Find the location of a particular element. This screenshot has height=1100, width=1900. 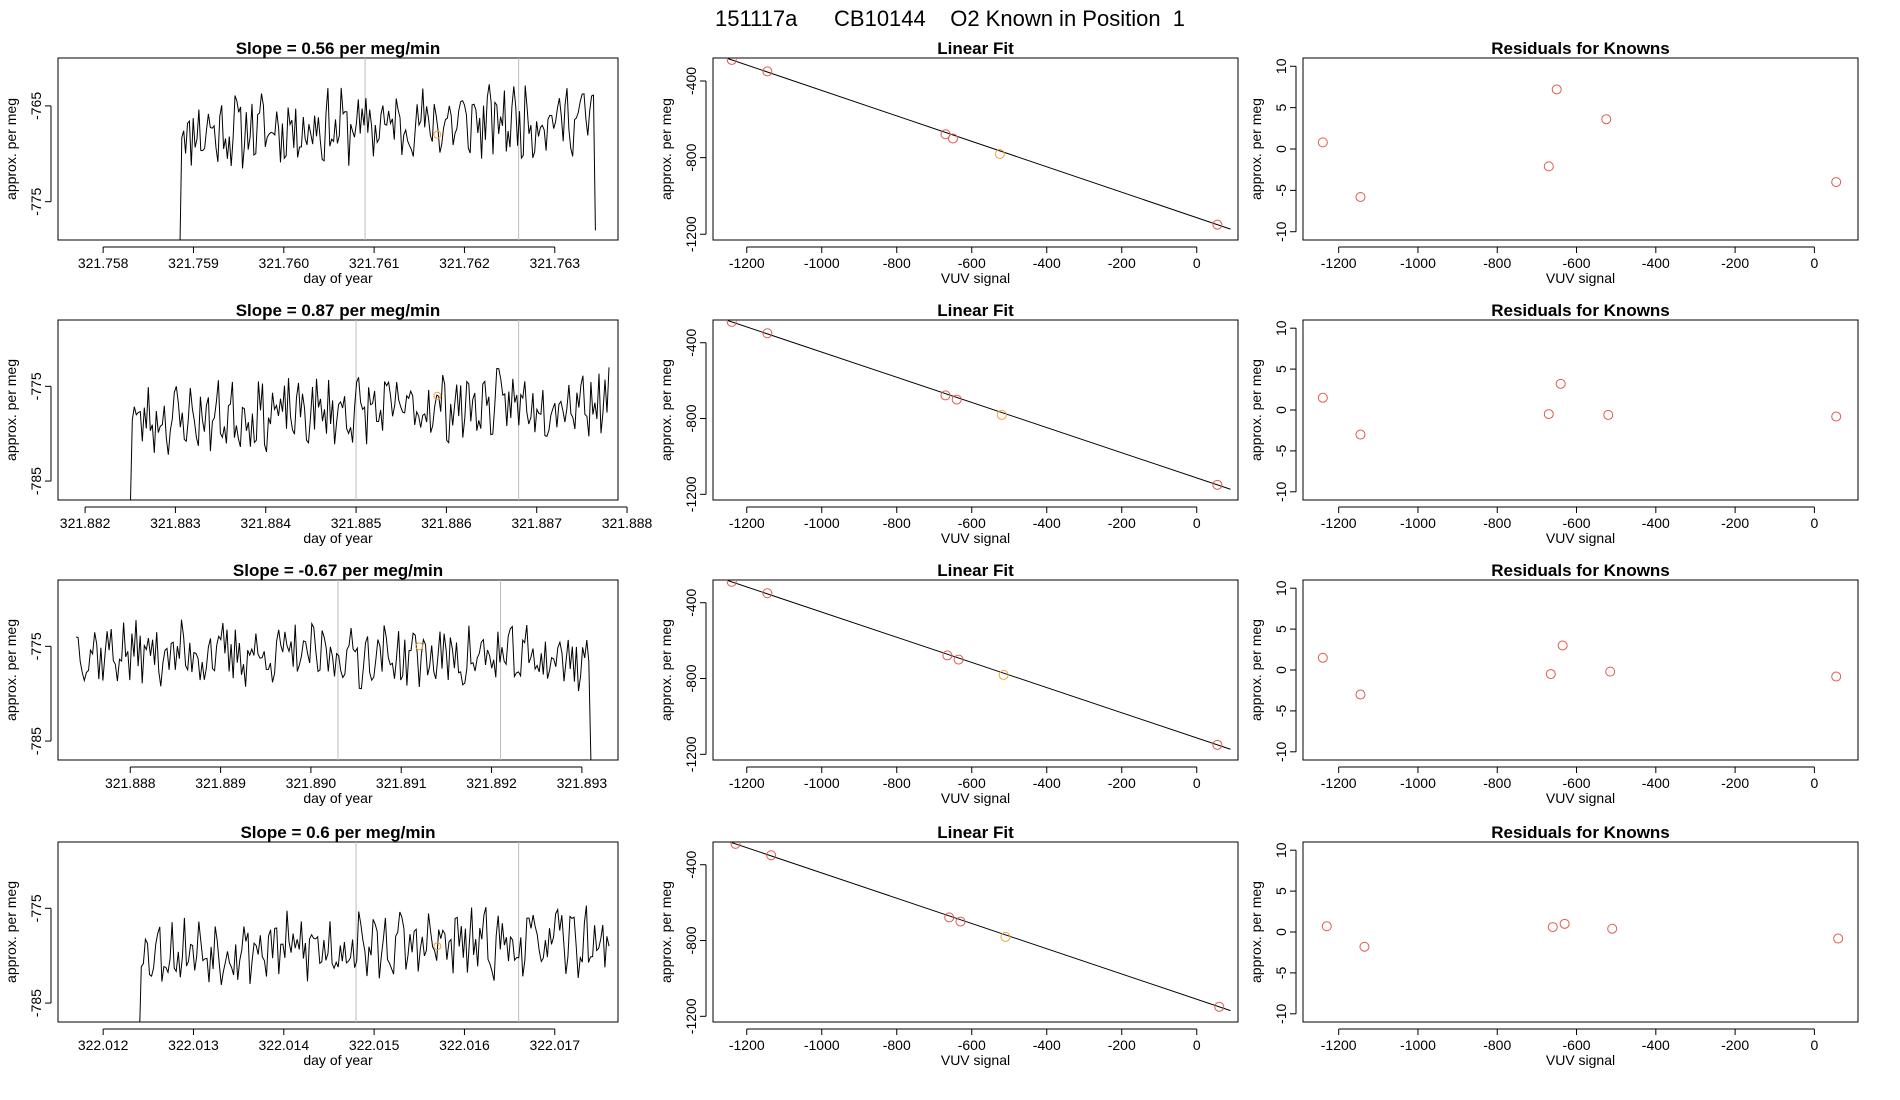

x-tick-label: 321.882 is located at coordinates (85, 523).